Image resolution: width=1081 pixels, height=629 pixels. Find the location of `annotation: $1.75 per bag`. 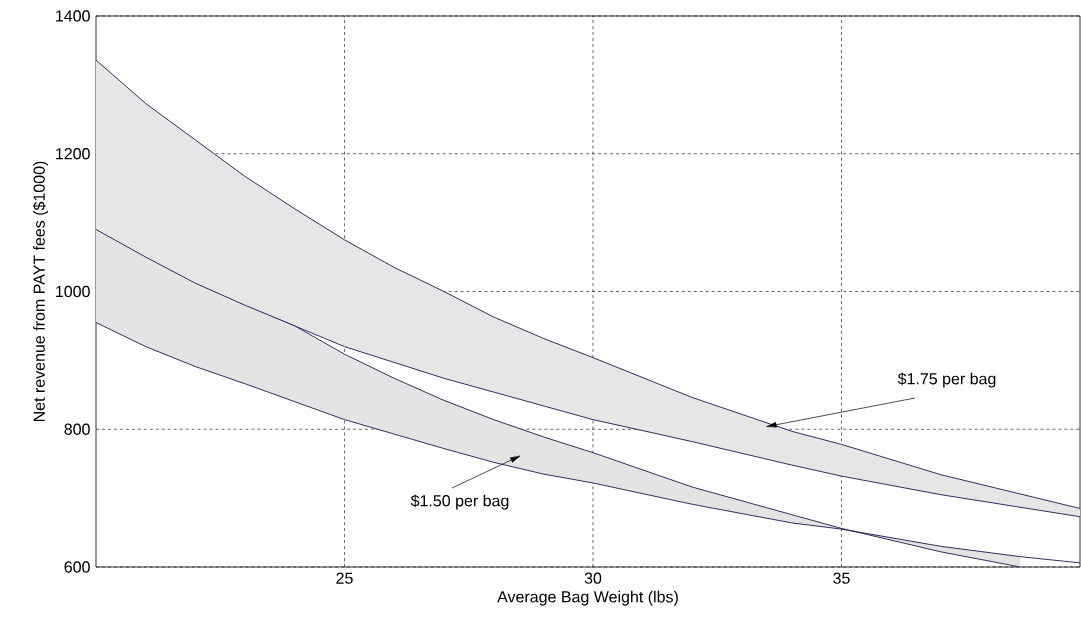

annotation: $1.75 per bag is located at coordinates (946, 380).